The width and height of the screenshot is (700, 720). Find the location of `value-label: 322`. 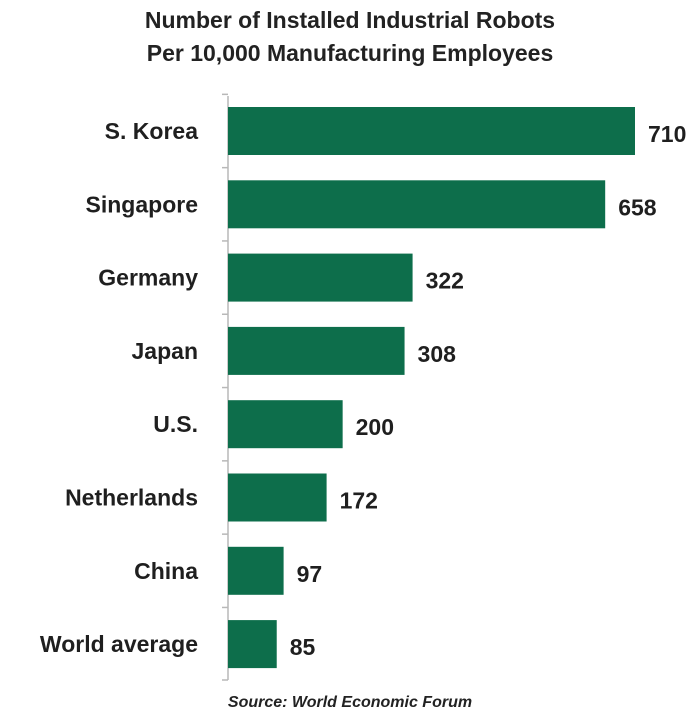

value-label: 322 is located at coordinates (445, 281).